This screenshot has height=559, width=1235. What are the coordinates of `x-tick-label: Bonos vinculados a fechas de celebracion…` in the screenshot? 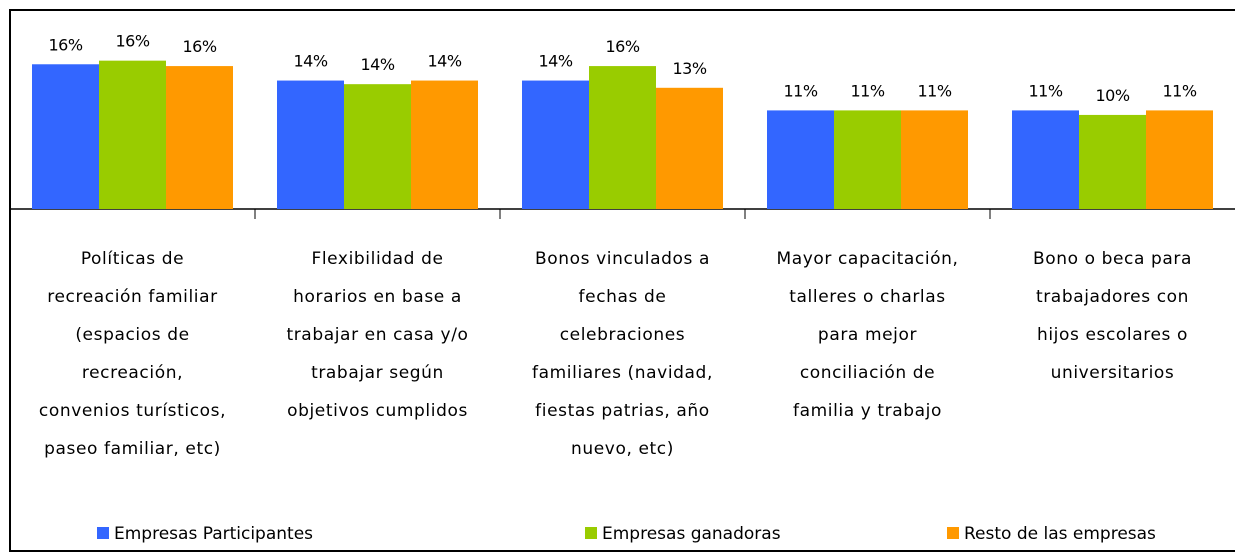 It's located at (622, 354).